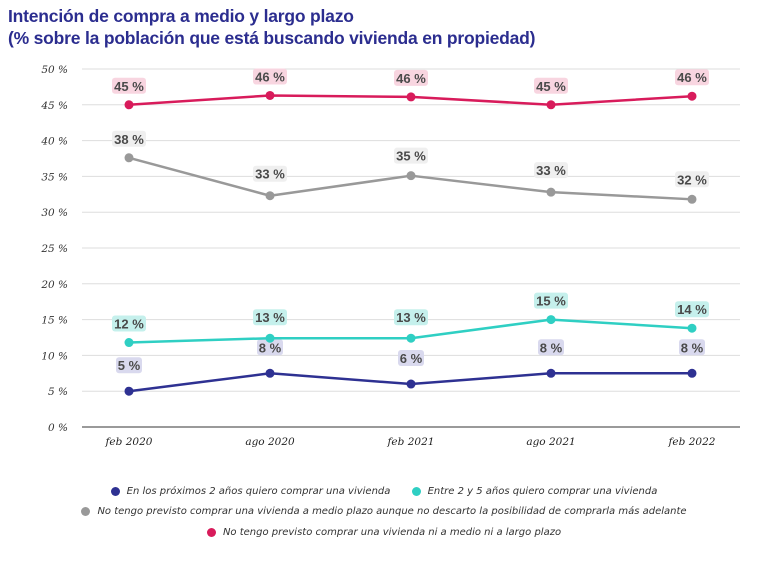 This screenshot has height=566, width=768. What do you see at coordinates (58, 428) in the screenshot?
I see `y-tick-label: 0 %` at bounding box center [58, 428].